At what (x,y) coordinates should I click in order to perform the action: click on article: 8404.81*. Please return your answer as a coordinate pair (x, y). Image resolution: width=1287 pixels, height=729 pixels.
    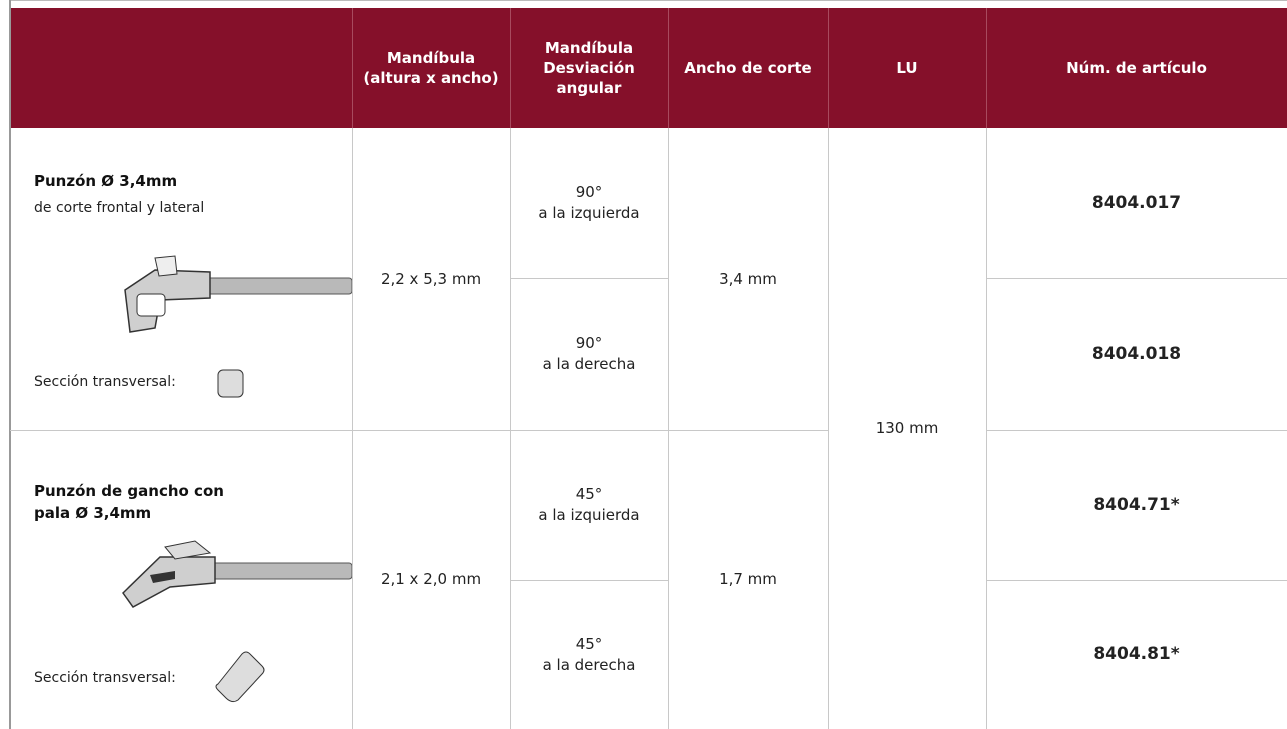
    Looking at the image, I should click on (1136, 654).